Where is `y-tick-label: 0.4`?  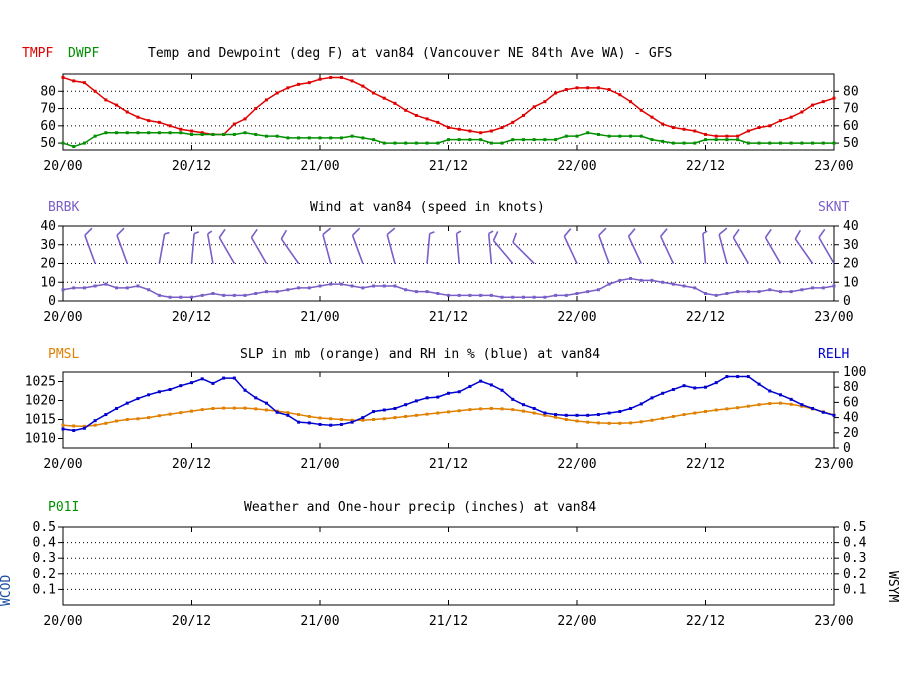
y-tick-label: 0.4 is located at coordinates (45, 543).